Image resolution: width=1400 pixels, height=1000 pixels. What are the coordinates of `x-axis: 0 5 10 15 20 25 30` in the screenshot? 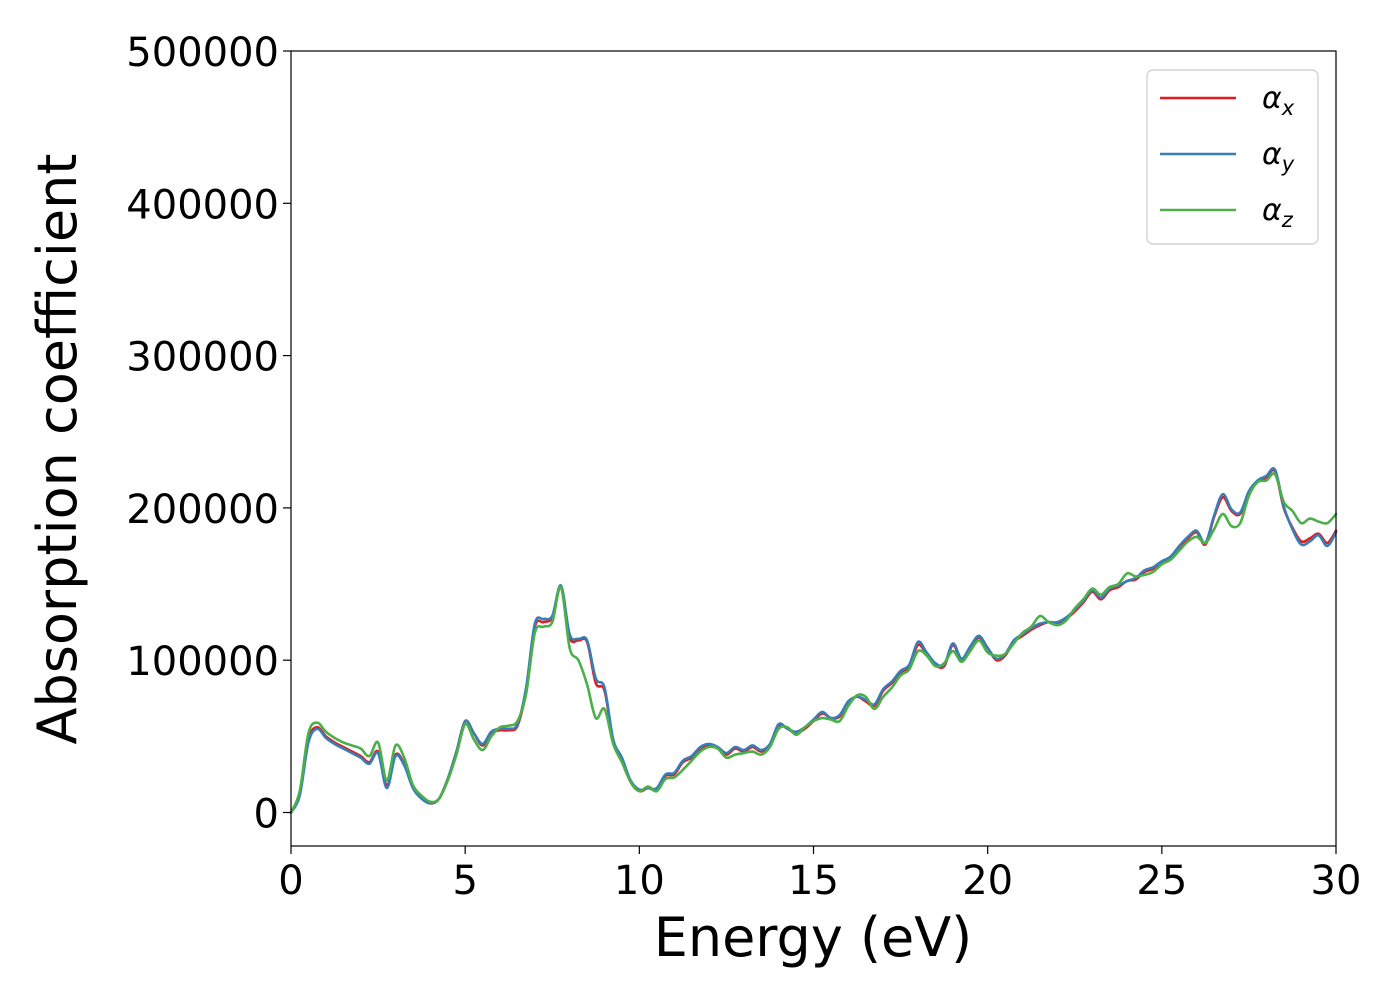 It's located at (819, 875).